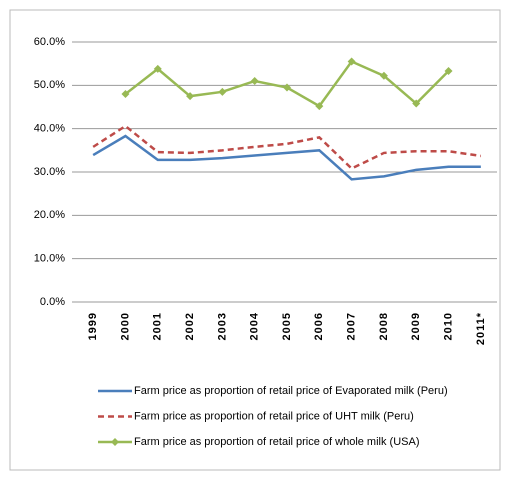 This screenshot has width=508, height=483. Describe the element at coordinates (49, 172) in the screenshot. I see `y-tick-label: 30.0%` at that location.